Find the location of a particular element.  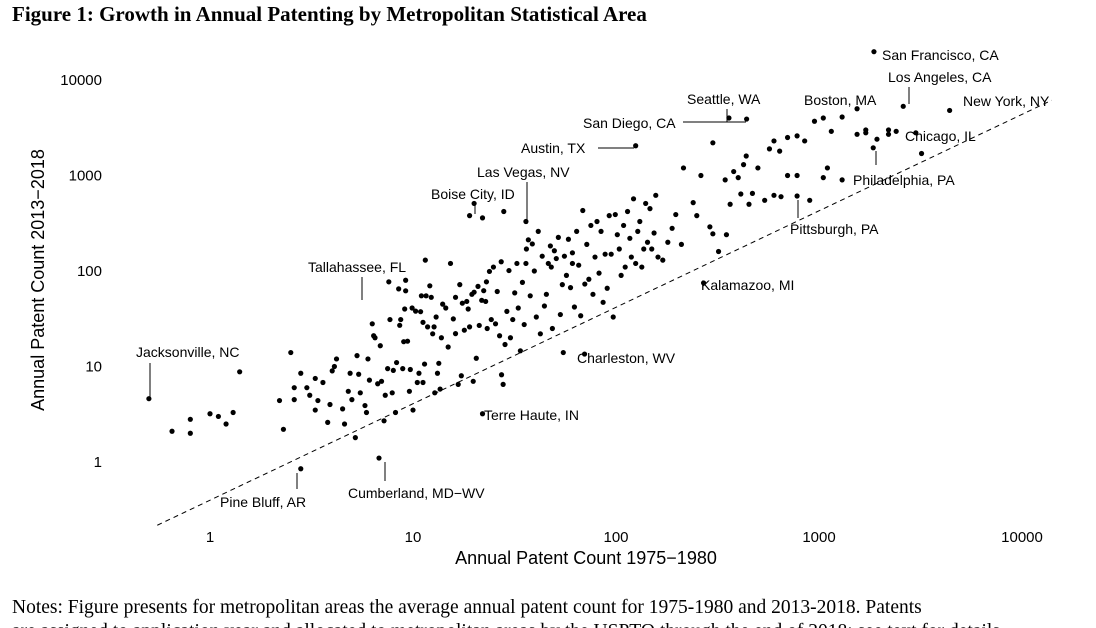

x-tick-label: 10000 is located at coordinates (1022, 537).